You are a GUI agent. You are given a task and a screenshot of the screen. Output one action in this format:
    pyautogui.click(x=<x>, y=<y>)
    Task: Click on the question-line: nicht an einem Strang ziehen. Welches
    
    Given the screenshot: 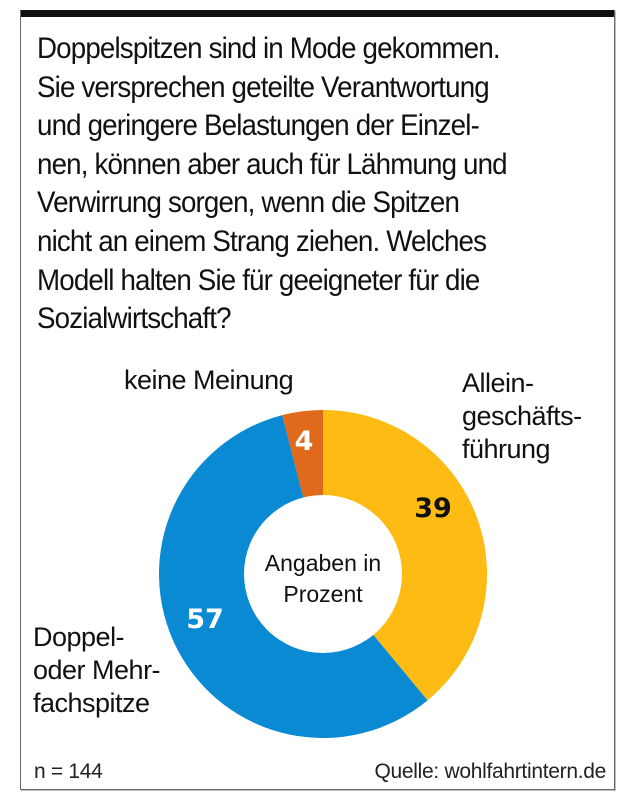 What is the action you would take?
    pyautogui.click(x=262, y=241)
    